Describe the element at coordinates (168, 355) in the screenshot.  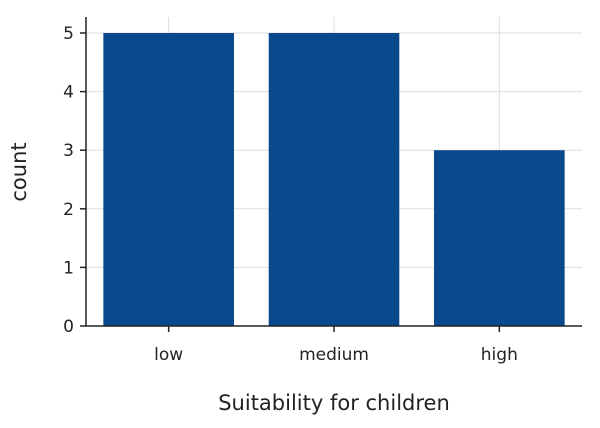
I see `x-tick-label: low` at that location.